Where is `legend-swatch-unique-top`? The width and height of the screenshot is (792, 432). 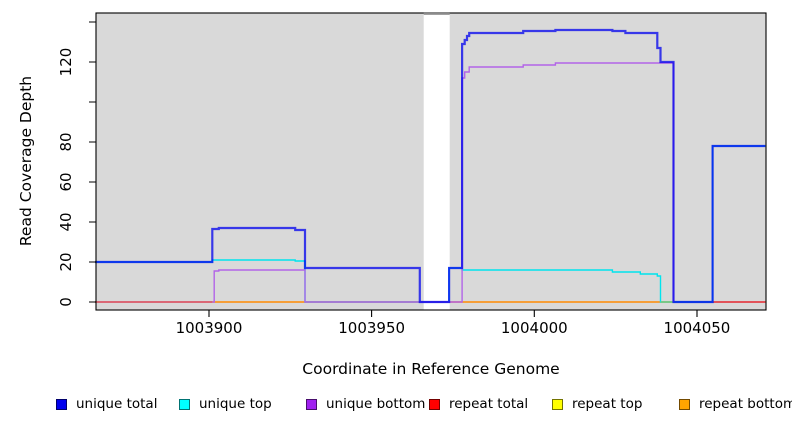
legend-swatch-unique-top is located at coordinates (184, 404).